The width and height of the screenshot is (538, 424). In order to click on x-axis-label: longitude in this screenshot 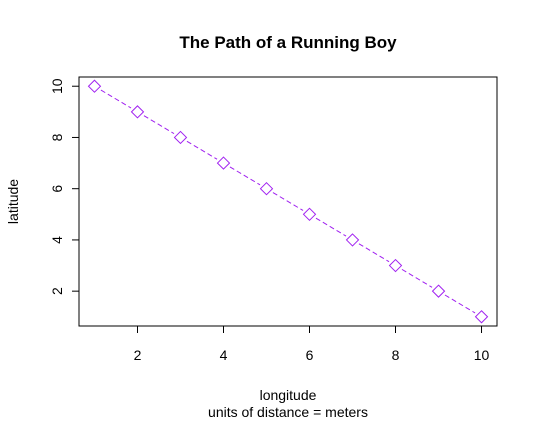, I will do `click(288, 395)`.